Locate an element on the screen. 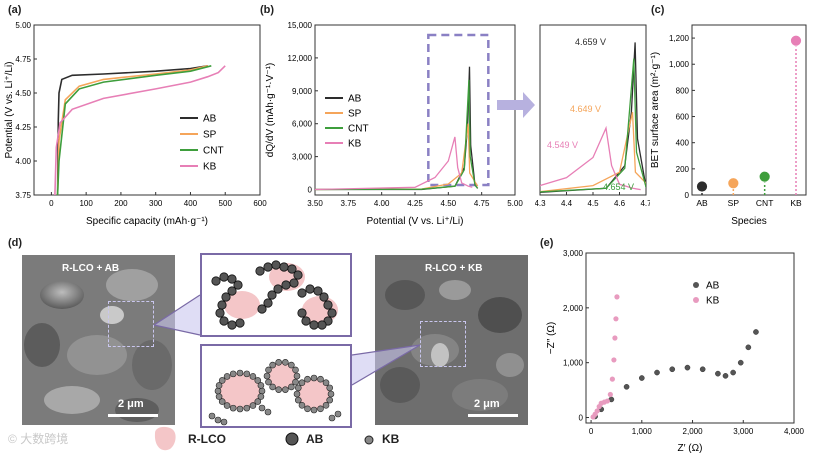 The image size is (814, 456). x-tick-label: 200 is located at coordinates (121, 203).